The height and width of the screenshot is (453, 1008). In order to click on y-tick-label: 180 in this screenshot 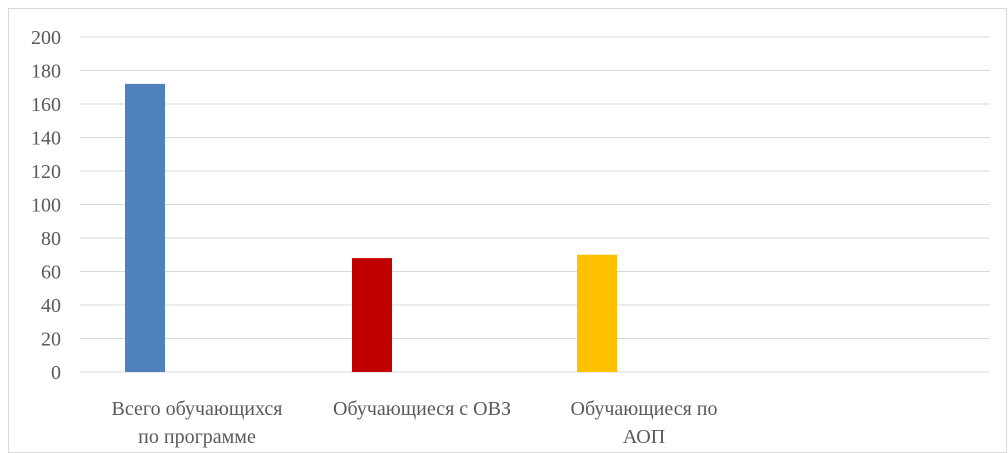, I will do `click(46, 72)`.